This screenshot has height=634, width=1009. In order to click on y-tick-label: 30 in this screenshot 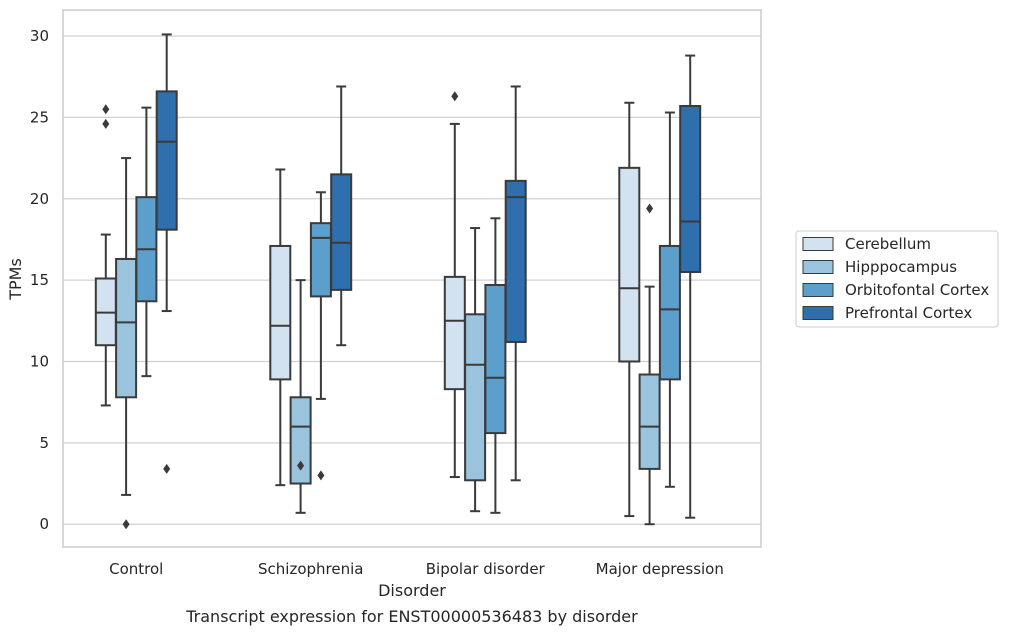, I will do `click(39, 36)`.